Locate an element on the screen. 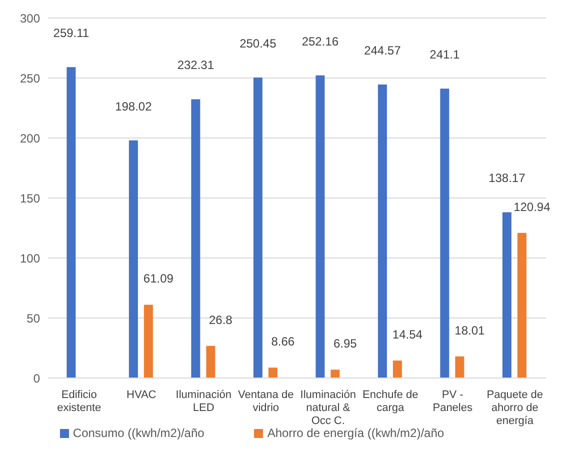  legend-label: Ahorro de energía ((kwh/m2)/año is located at coordinates (355, 433).